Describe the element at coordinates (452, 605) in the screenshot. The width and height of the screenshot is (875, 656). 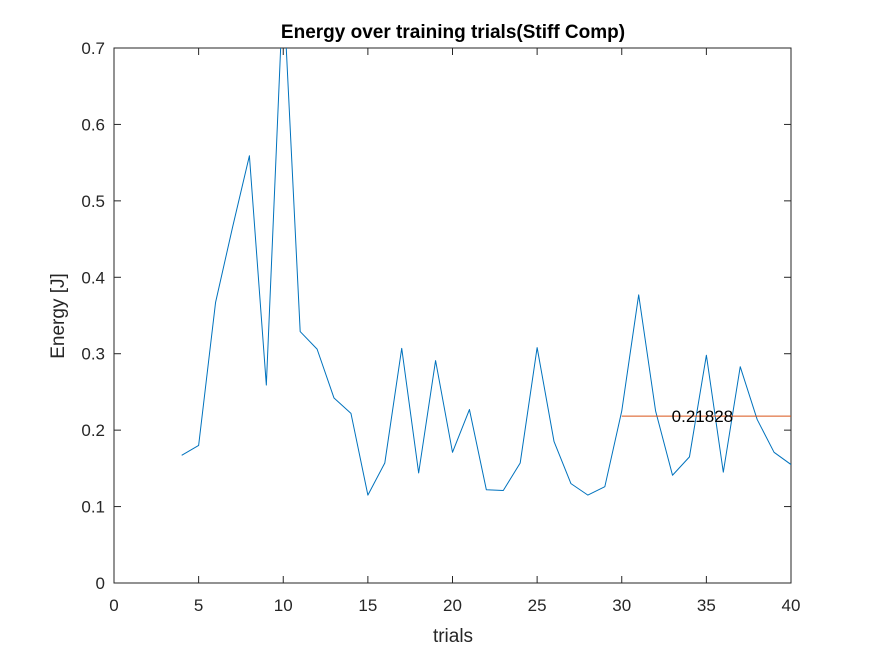
I see `x-tick-label: 20` at that location.